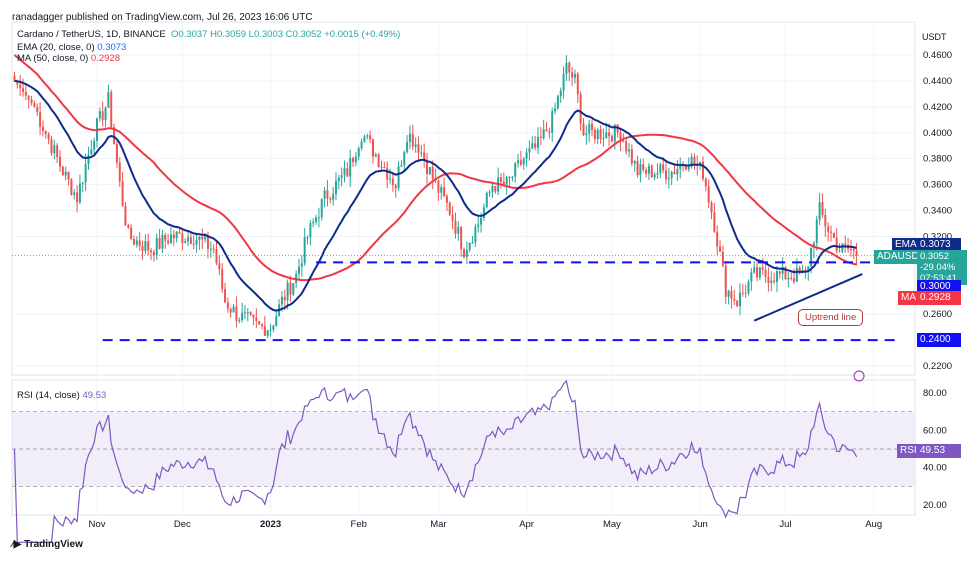  Describe the element at coordinates (935, 468) in the screenshot. I see `rsi-tick-label: 40.00` at that location.